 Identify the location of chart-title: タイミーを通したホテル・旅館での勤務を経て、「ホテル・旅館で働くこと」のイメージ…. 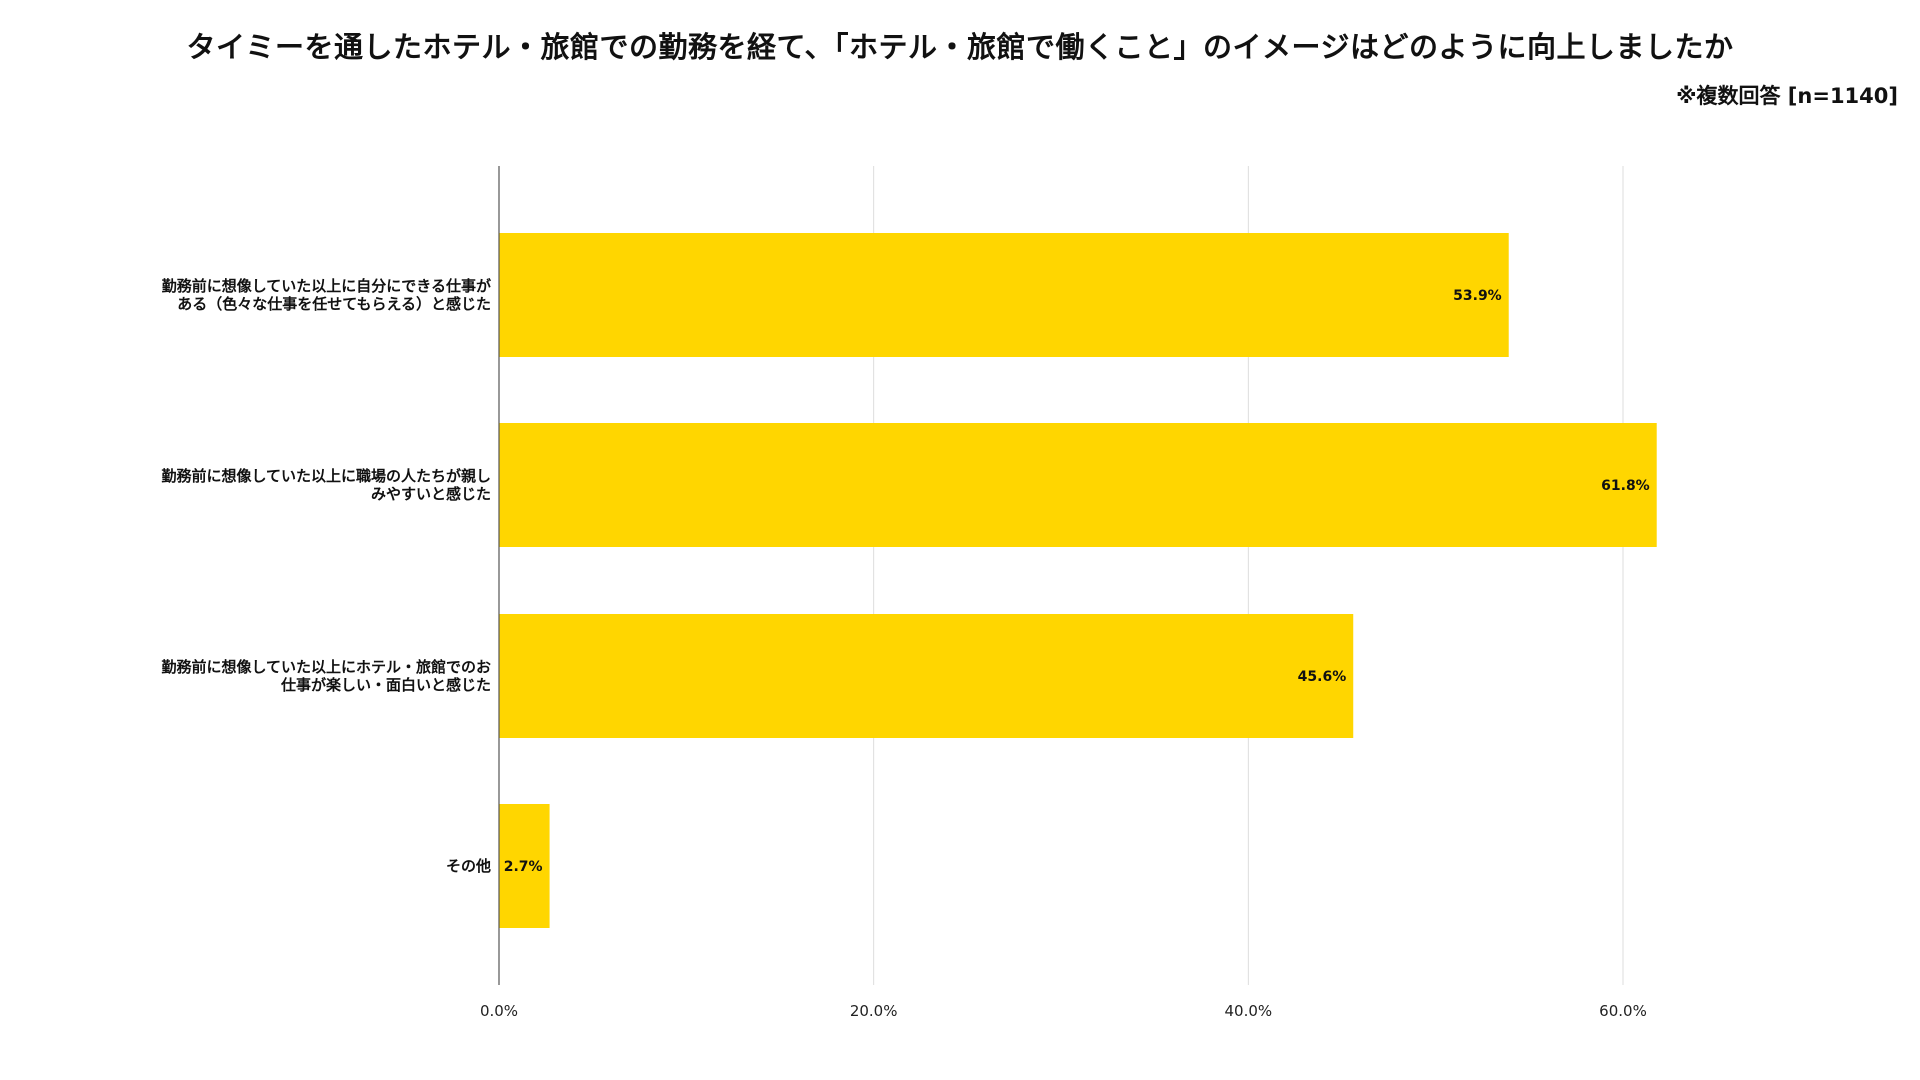
(960, 47).